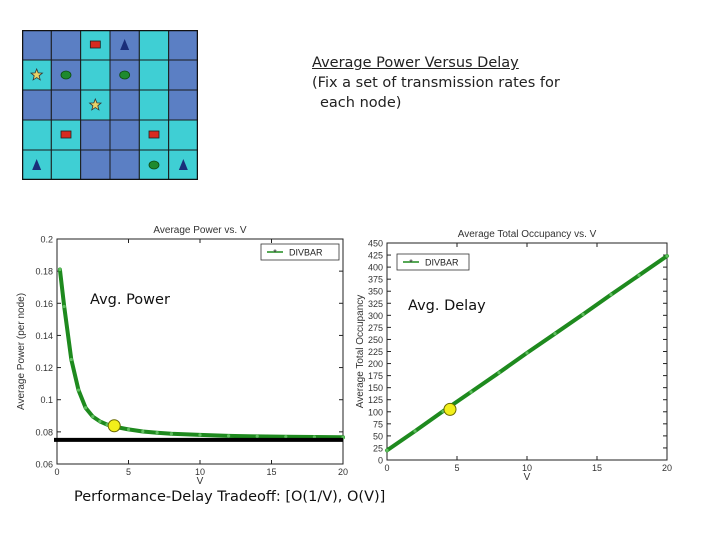 Image resolution: width=720 pixels, height=540 pixels. Describe the element at coordinates (46, 240) in the screenshot. I see `y-tick-label: 0.2` at that location.